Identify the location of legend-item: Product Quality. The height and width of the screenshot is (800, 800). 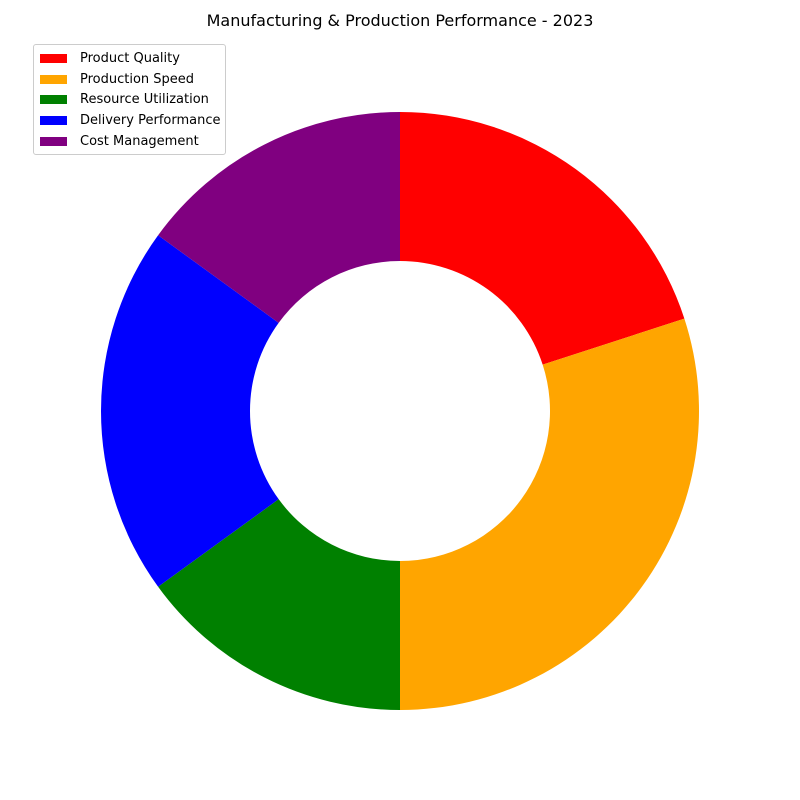
(129, 58).